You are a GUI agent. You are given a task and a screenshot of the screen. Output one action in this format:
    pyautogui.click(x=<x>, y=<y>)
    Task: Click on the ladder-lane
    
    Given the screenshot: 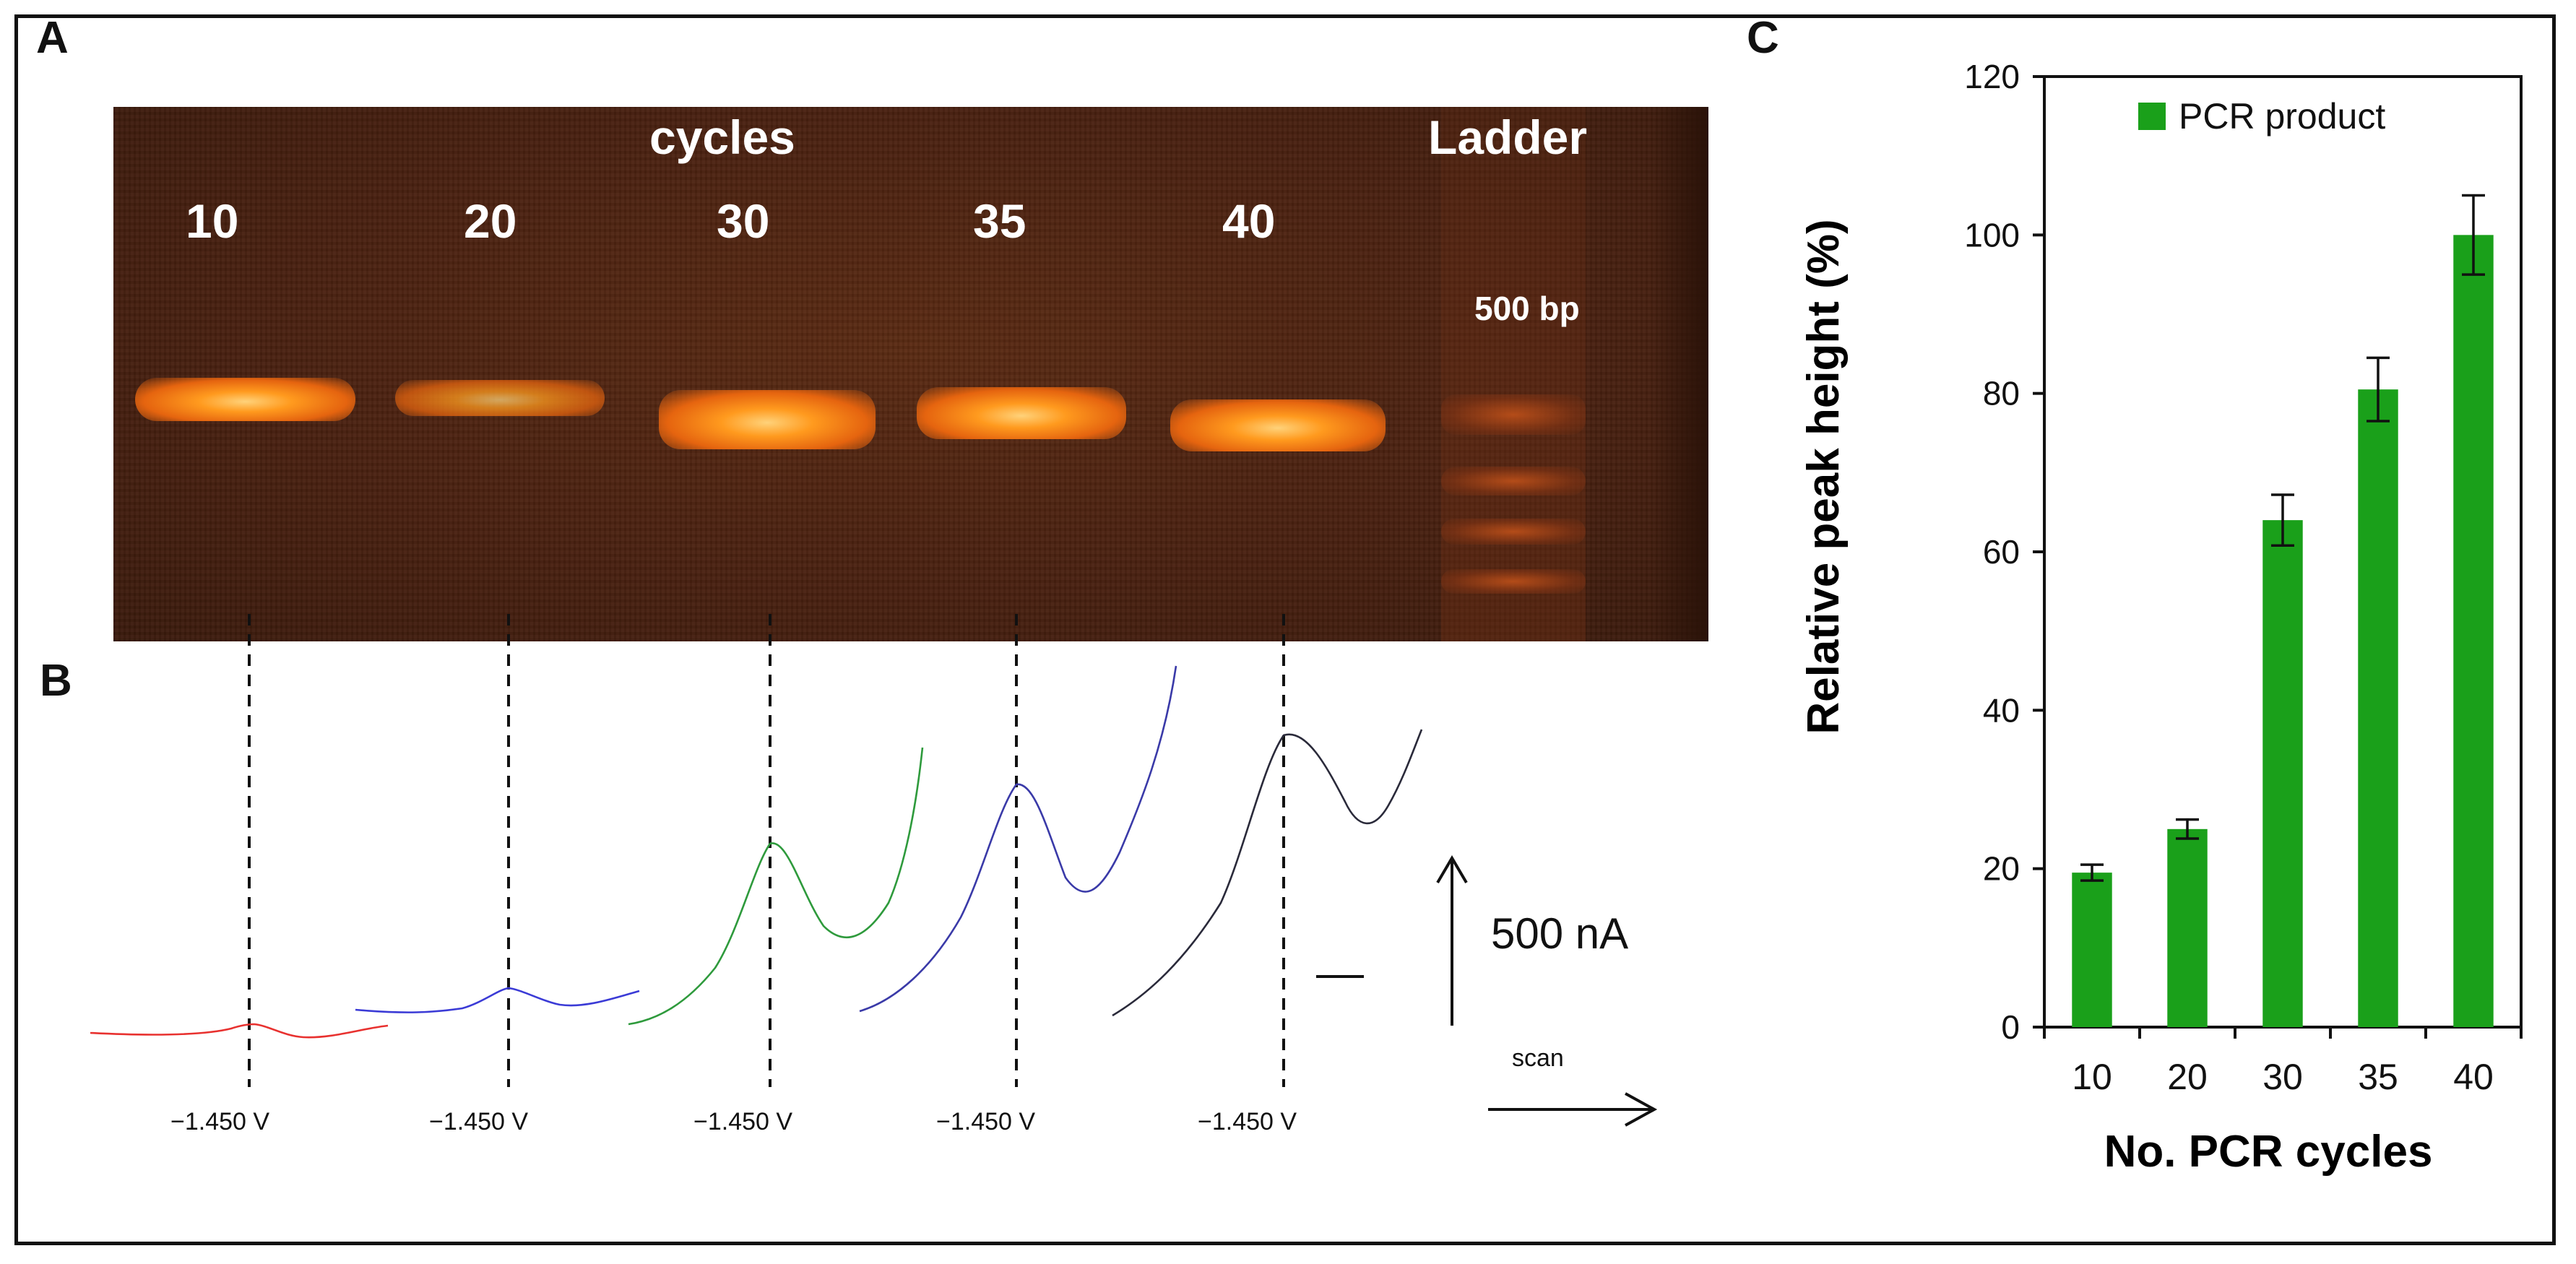 What is the action you would take?
    pyautogui.click(x=1513, y=374)
    